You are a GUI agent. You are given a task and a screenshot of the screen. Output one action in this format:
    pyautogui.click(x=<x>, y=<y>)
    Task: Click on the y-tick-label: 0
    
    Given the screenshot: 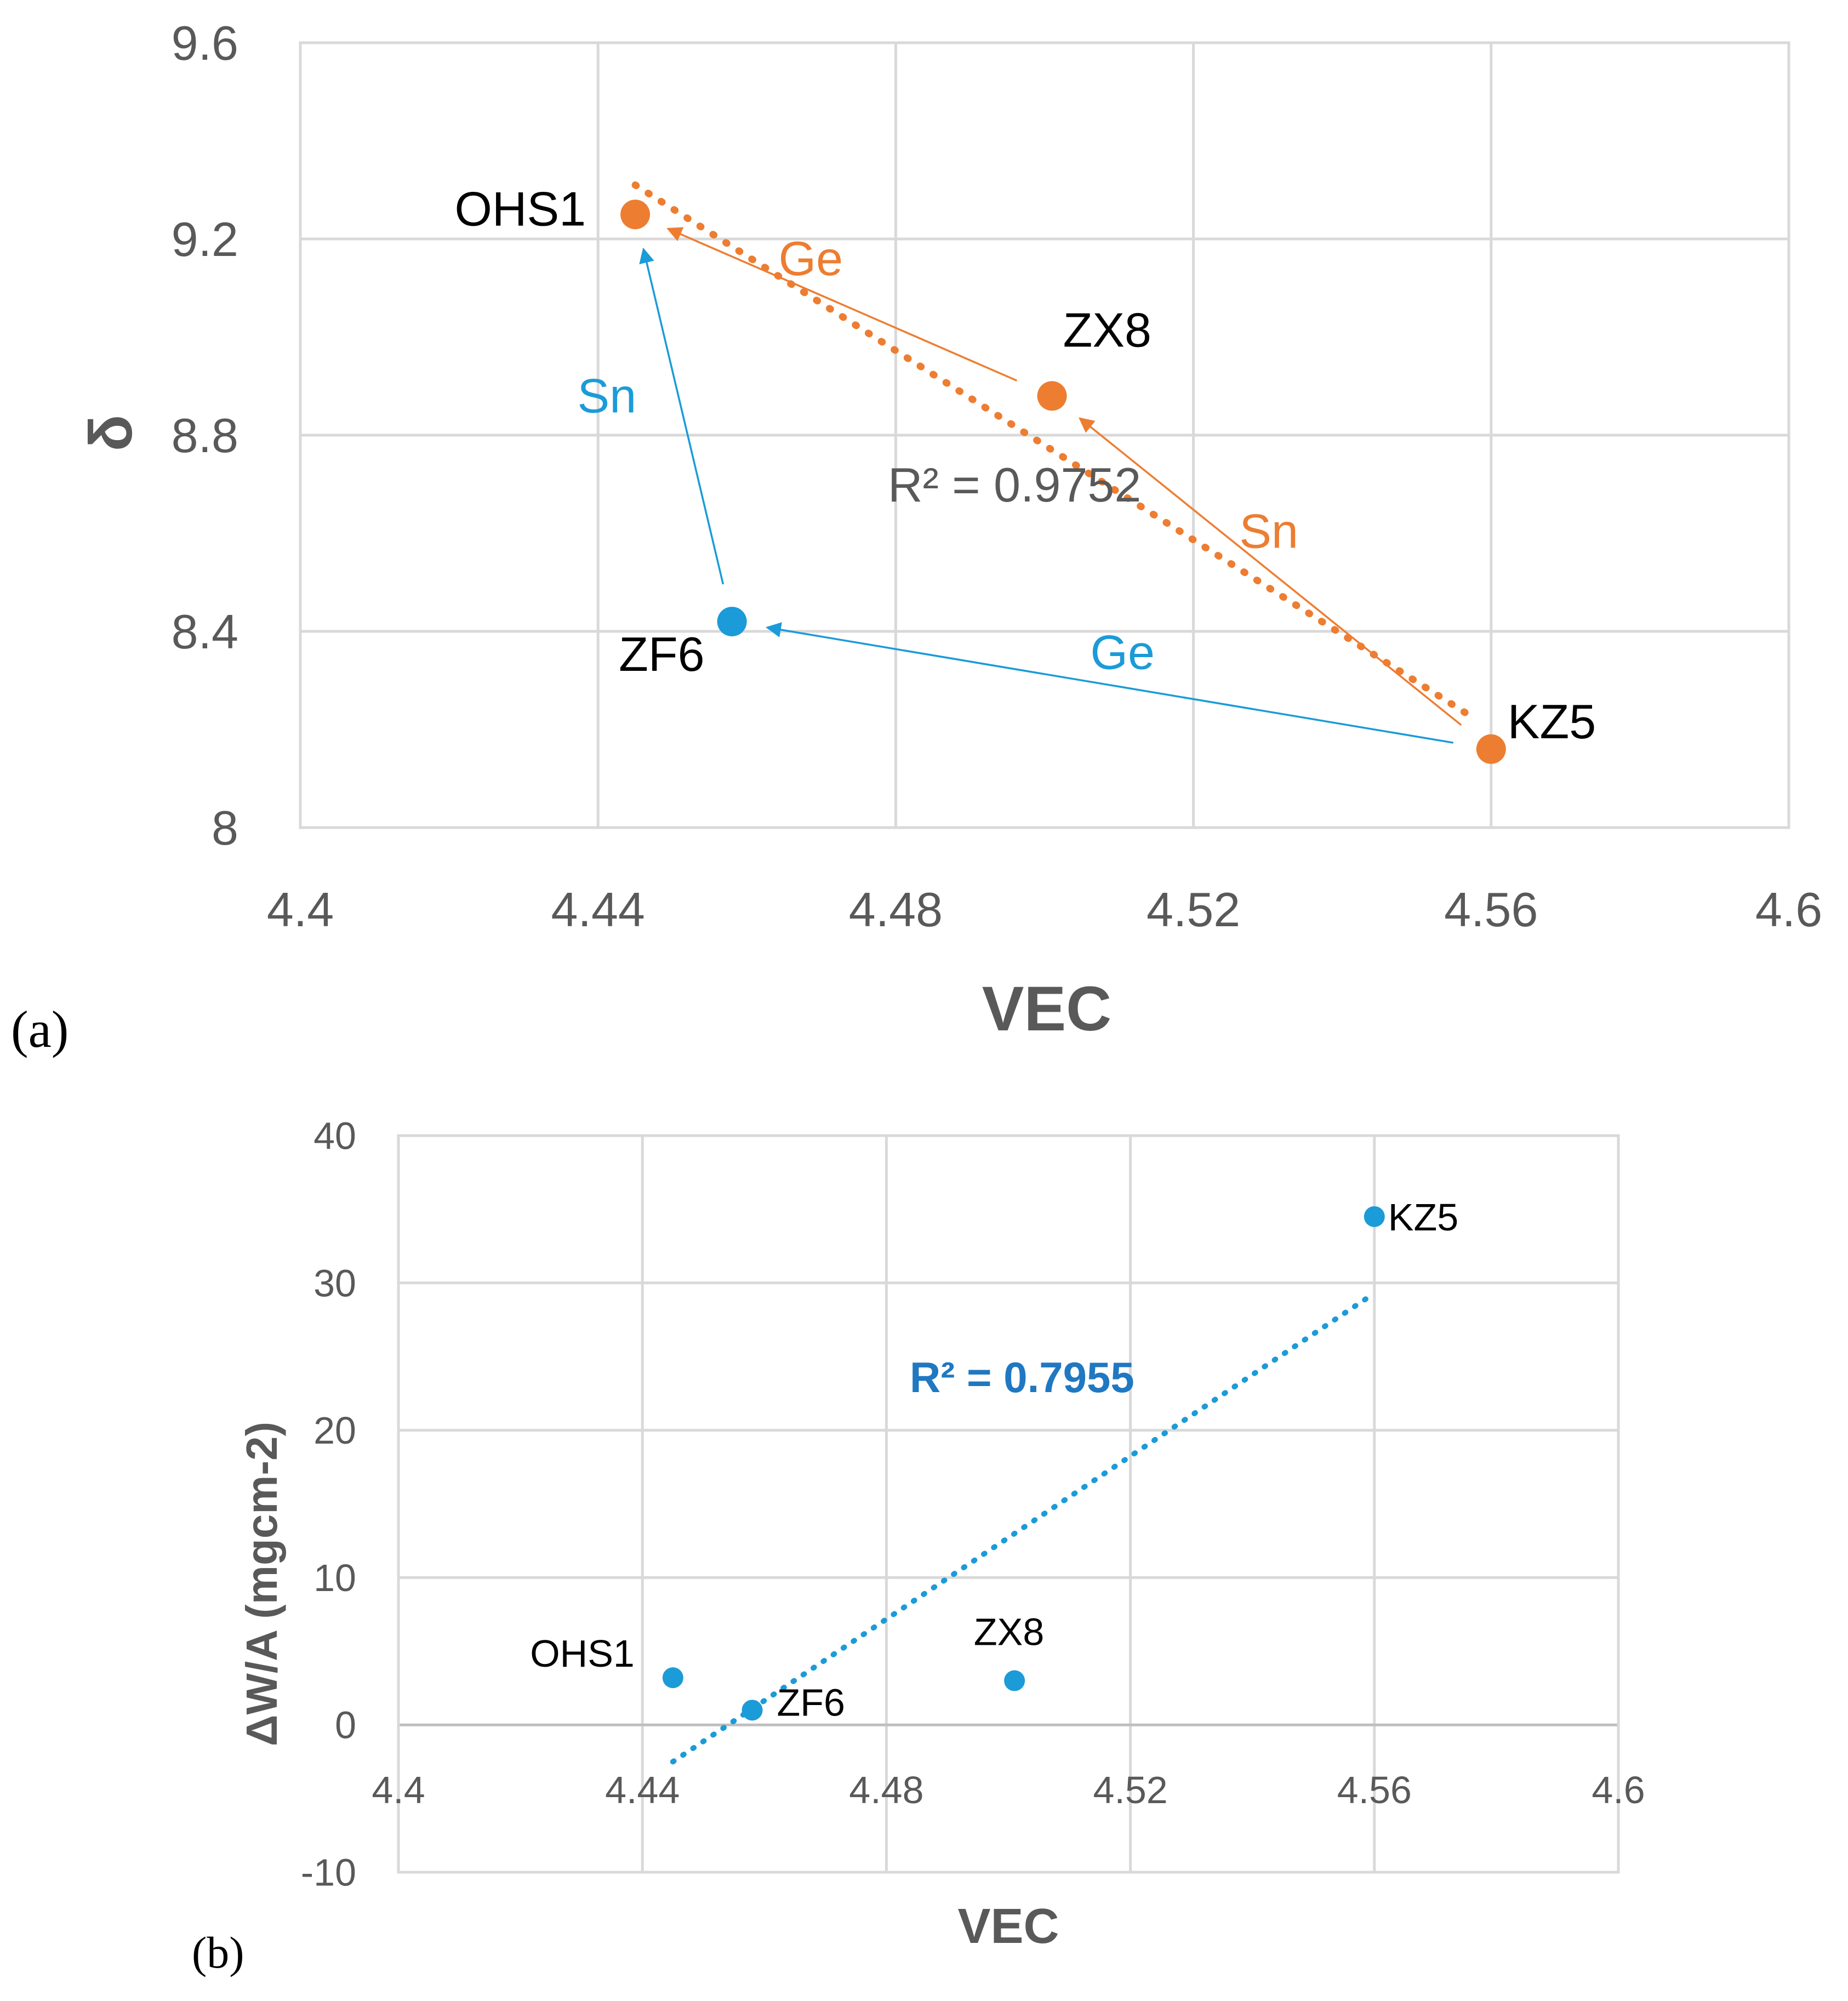 What is the action you would take?
    pyautogui.click(x=345, y=1725)
    